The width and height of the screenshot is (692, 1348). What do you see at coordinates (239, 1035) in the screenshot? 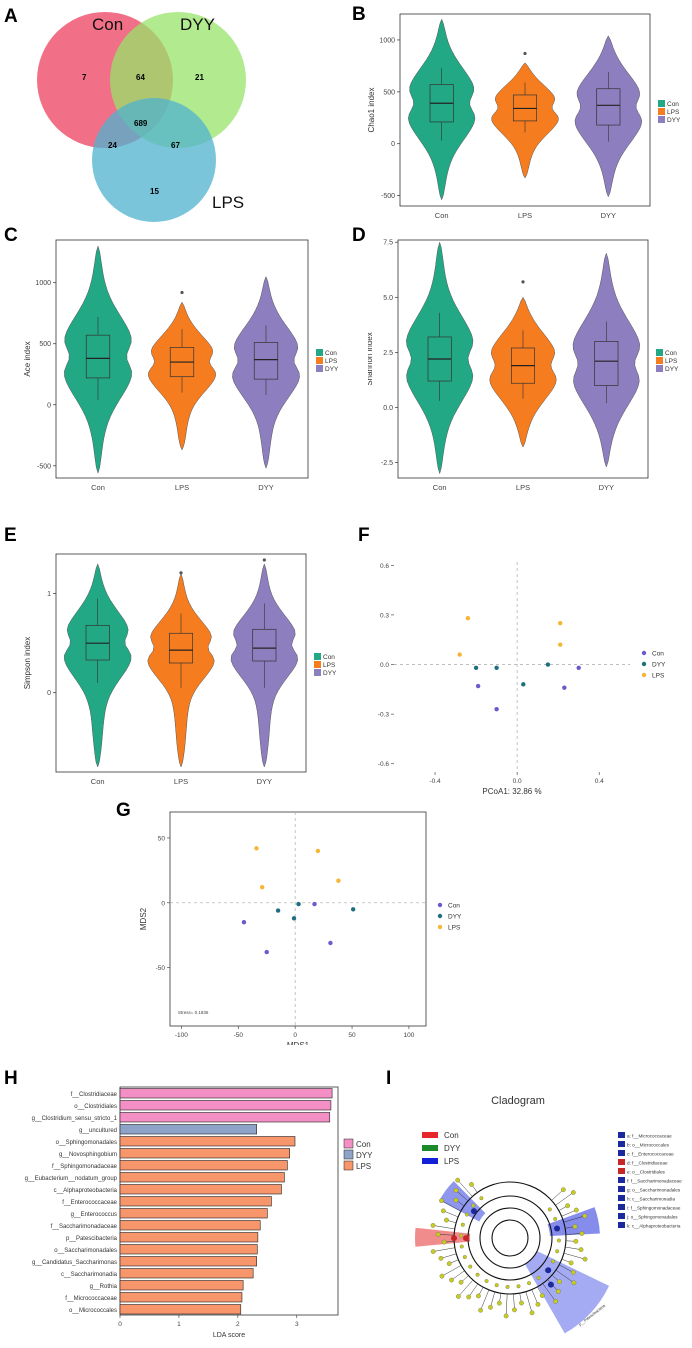
I see `x-tick-label: -50` at bounding box center [239, 1035].